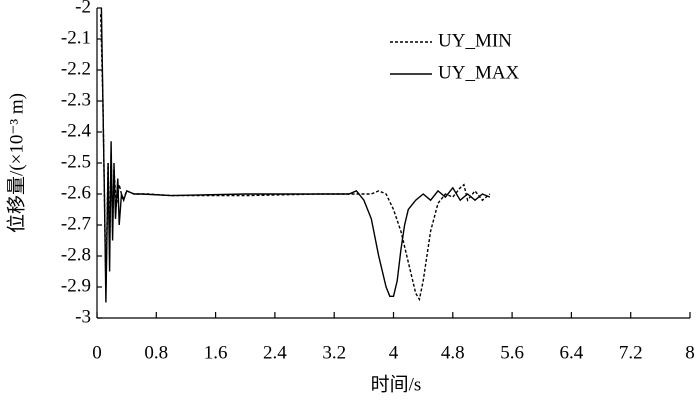 The image size is (700, 401). I want to click on y-axis-label: 位移量/(×10⁻³ m), so click(16, 163).